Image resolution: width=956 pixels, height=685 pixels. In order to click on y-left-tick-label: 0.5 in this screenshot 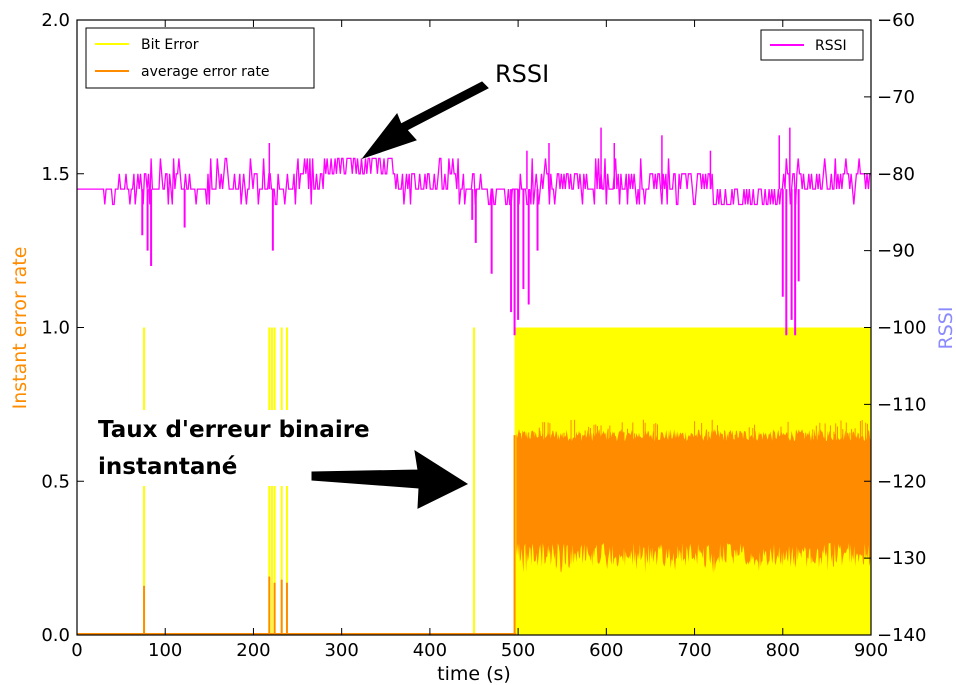, I will do `click(55, 481)`.